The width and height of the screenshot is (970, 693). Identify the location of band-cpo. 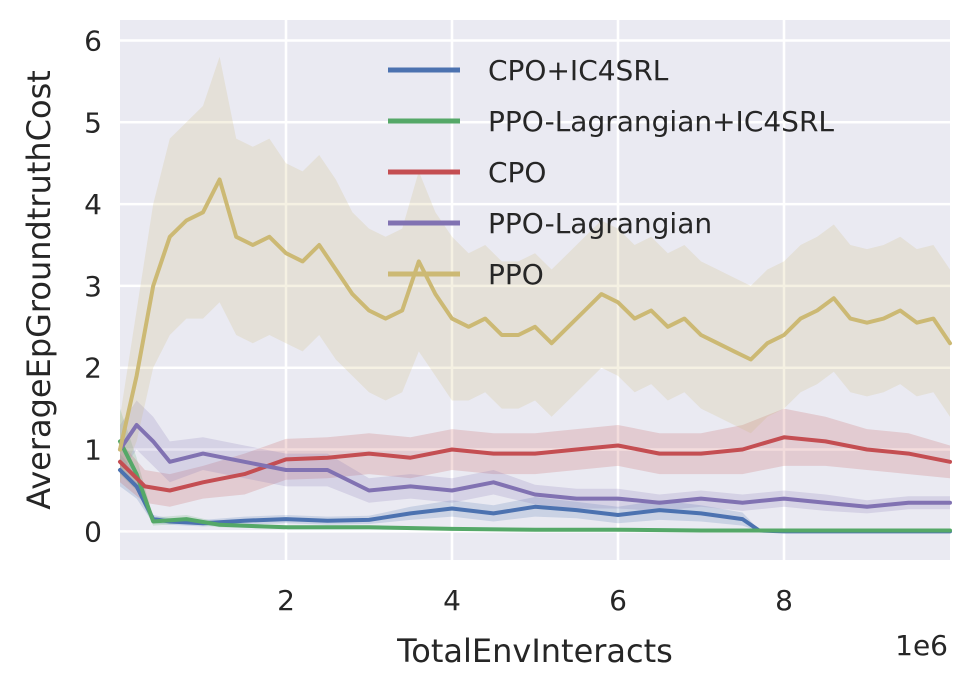
(535, 457).